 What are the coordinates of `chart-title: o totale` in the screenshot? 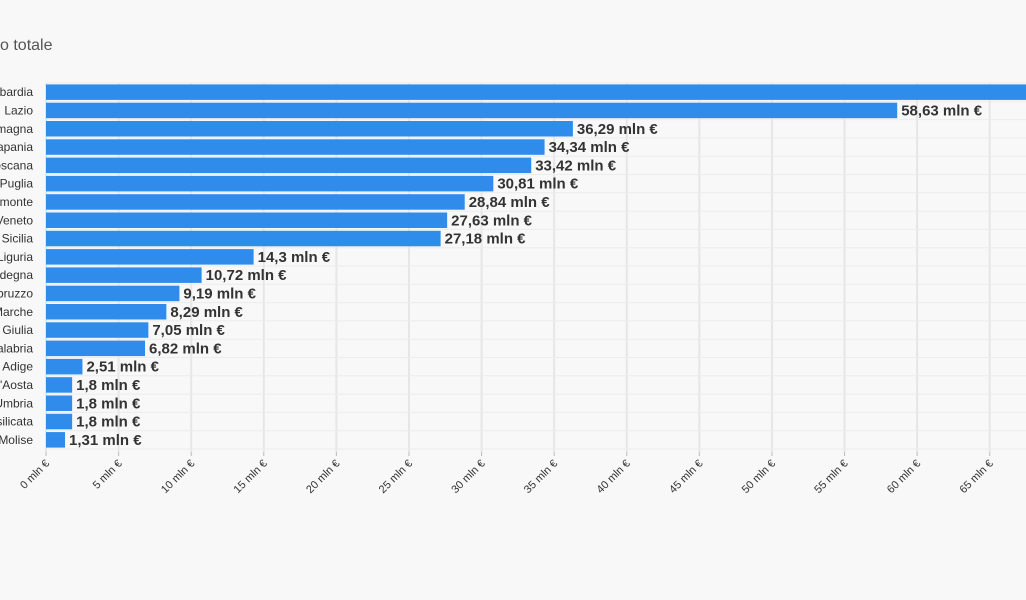 It's located at (26, 45).